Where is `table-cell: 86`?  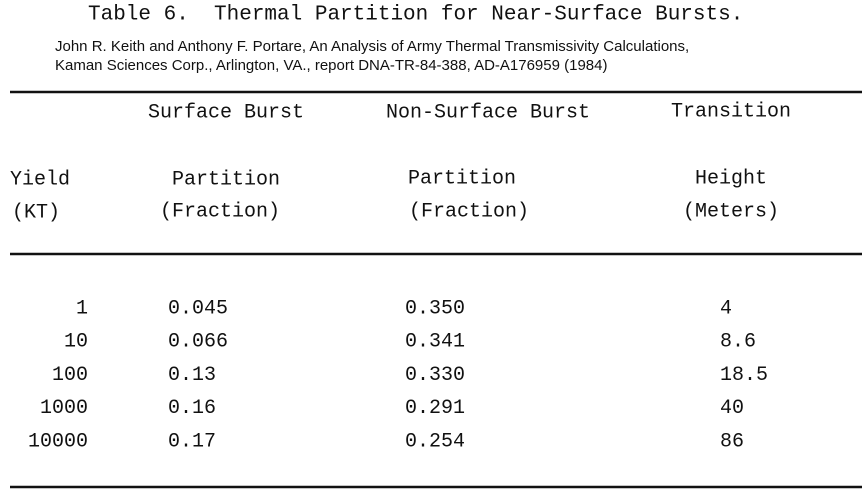 table-cell: 86 is located at coordinates (732, 441).